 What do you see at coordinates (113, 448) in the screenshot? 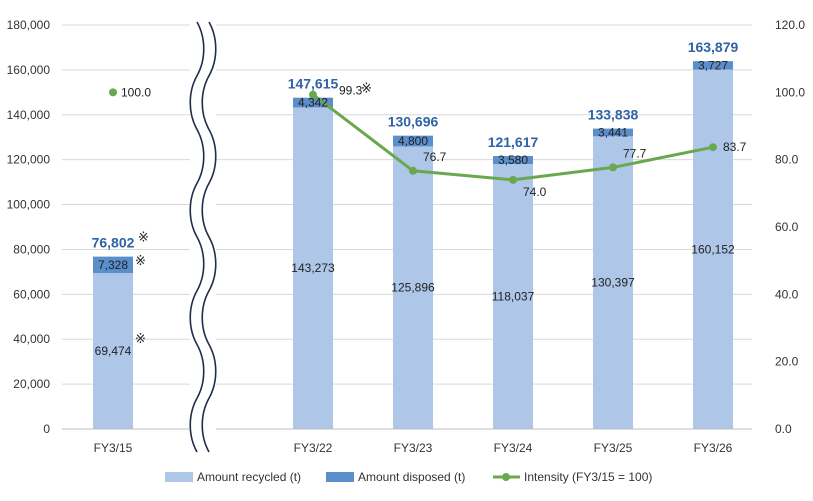
I see `x-tick-label: FY3/15` at bounding box center [113, 448].